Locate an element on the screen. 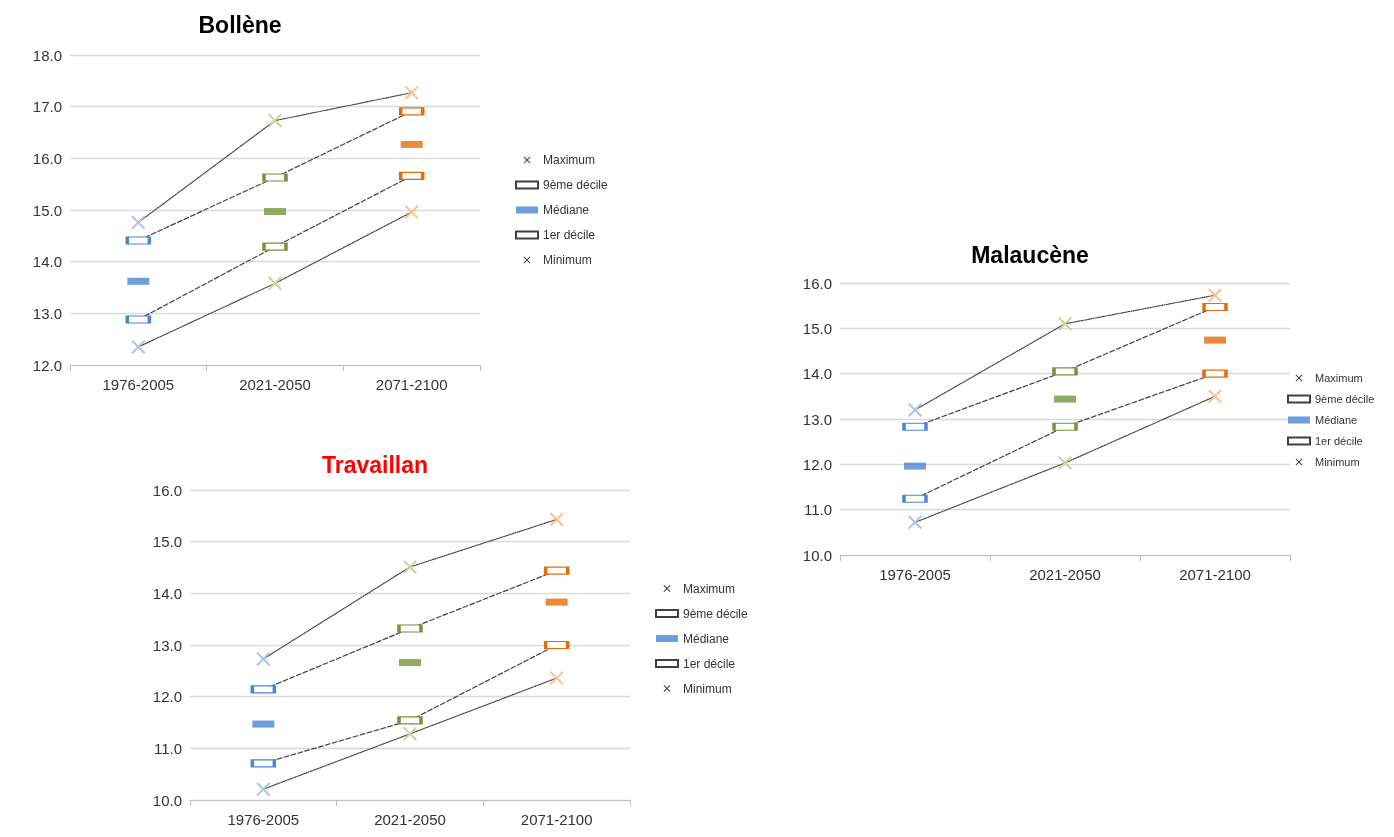  y-tick-label: 18.0 is located at coordinates (47, 55).